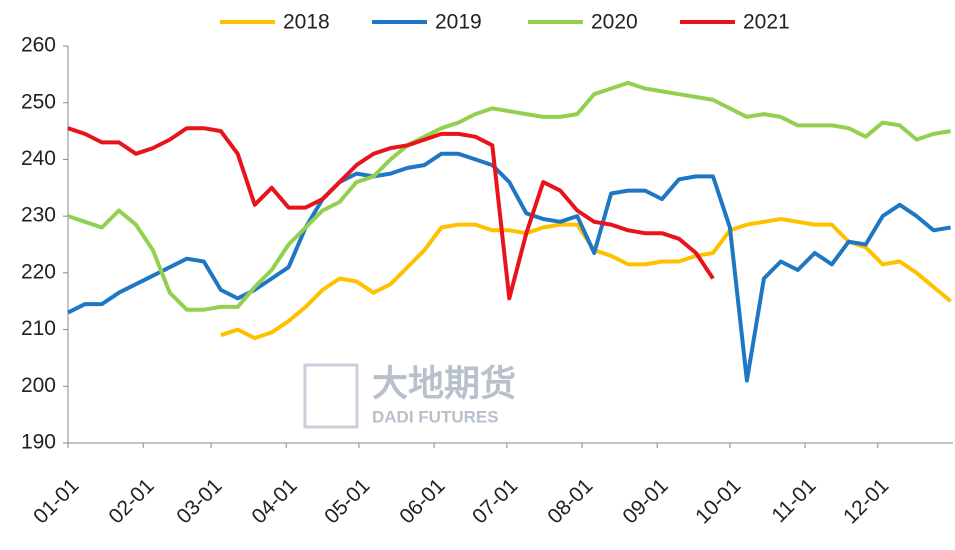 This screenshot has height=550, width=955. I want to click on x-tick-label: 07-01, so click(495, 501).